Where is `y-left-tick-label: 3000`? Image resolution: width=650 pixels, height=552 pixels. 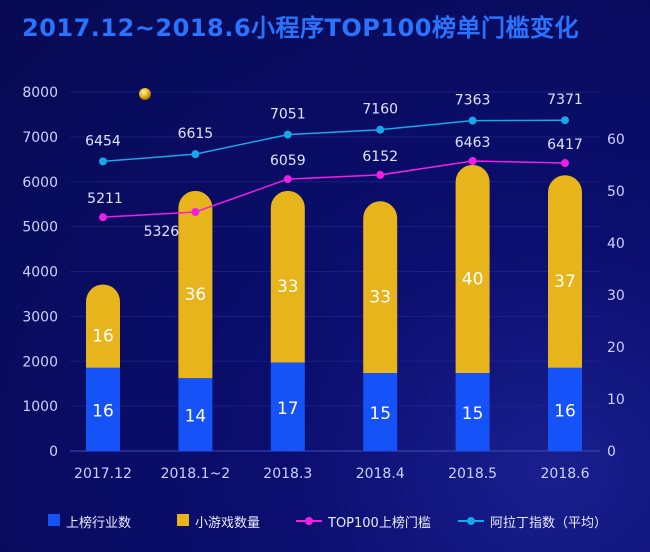 y-left-tick-label: 3000 is located at coordinates (40, 317).